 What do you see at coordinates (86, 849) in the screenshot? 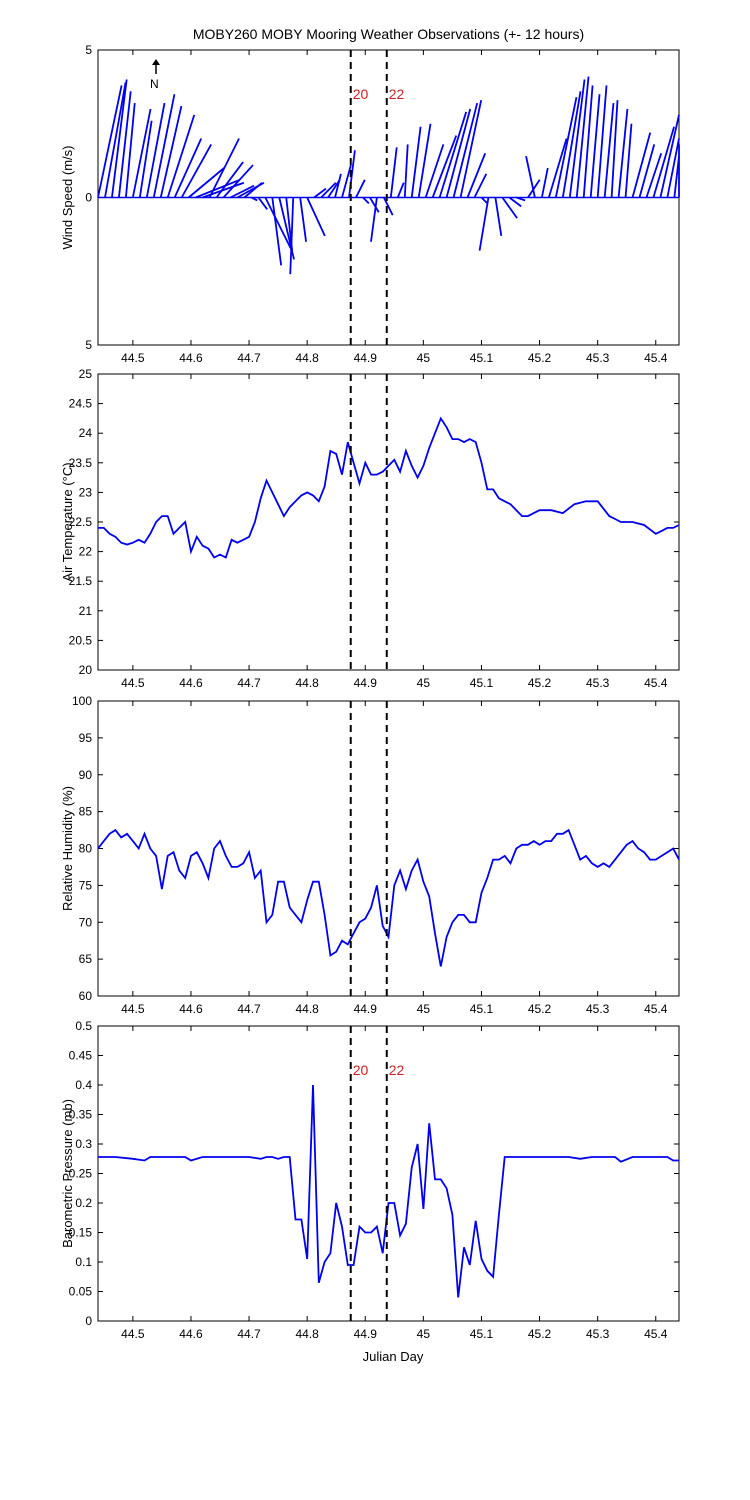
I see `y-tick-label: 80` at bounding box center [86, 849].